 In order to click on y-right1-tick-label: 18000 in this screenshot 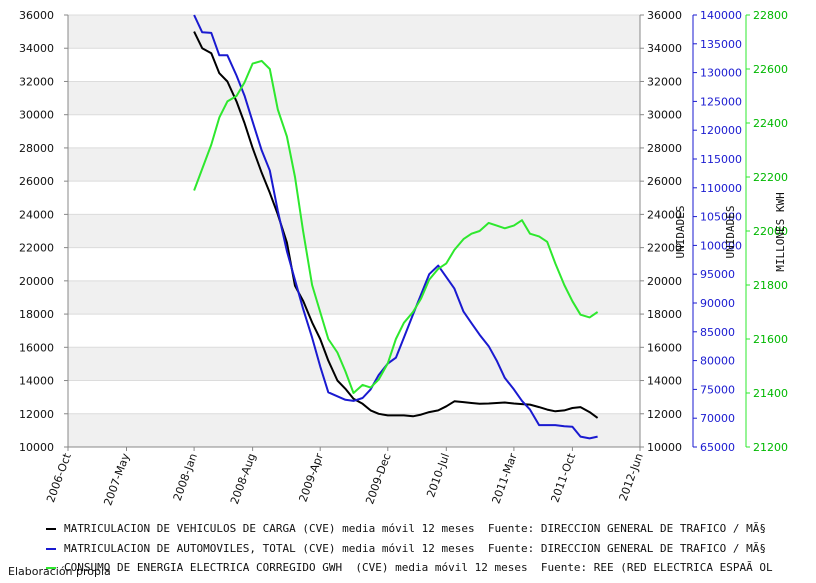, I will do `click(664, 314)`.